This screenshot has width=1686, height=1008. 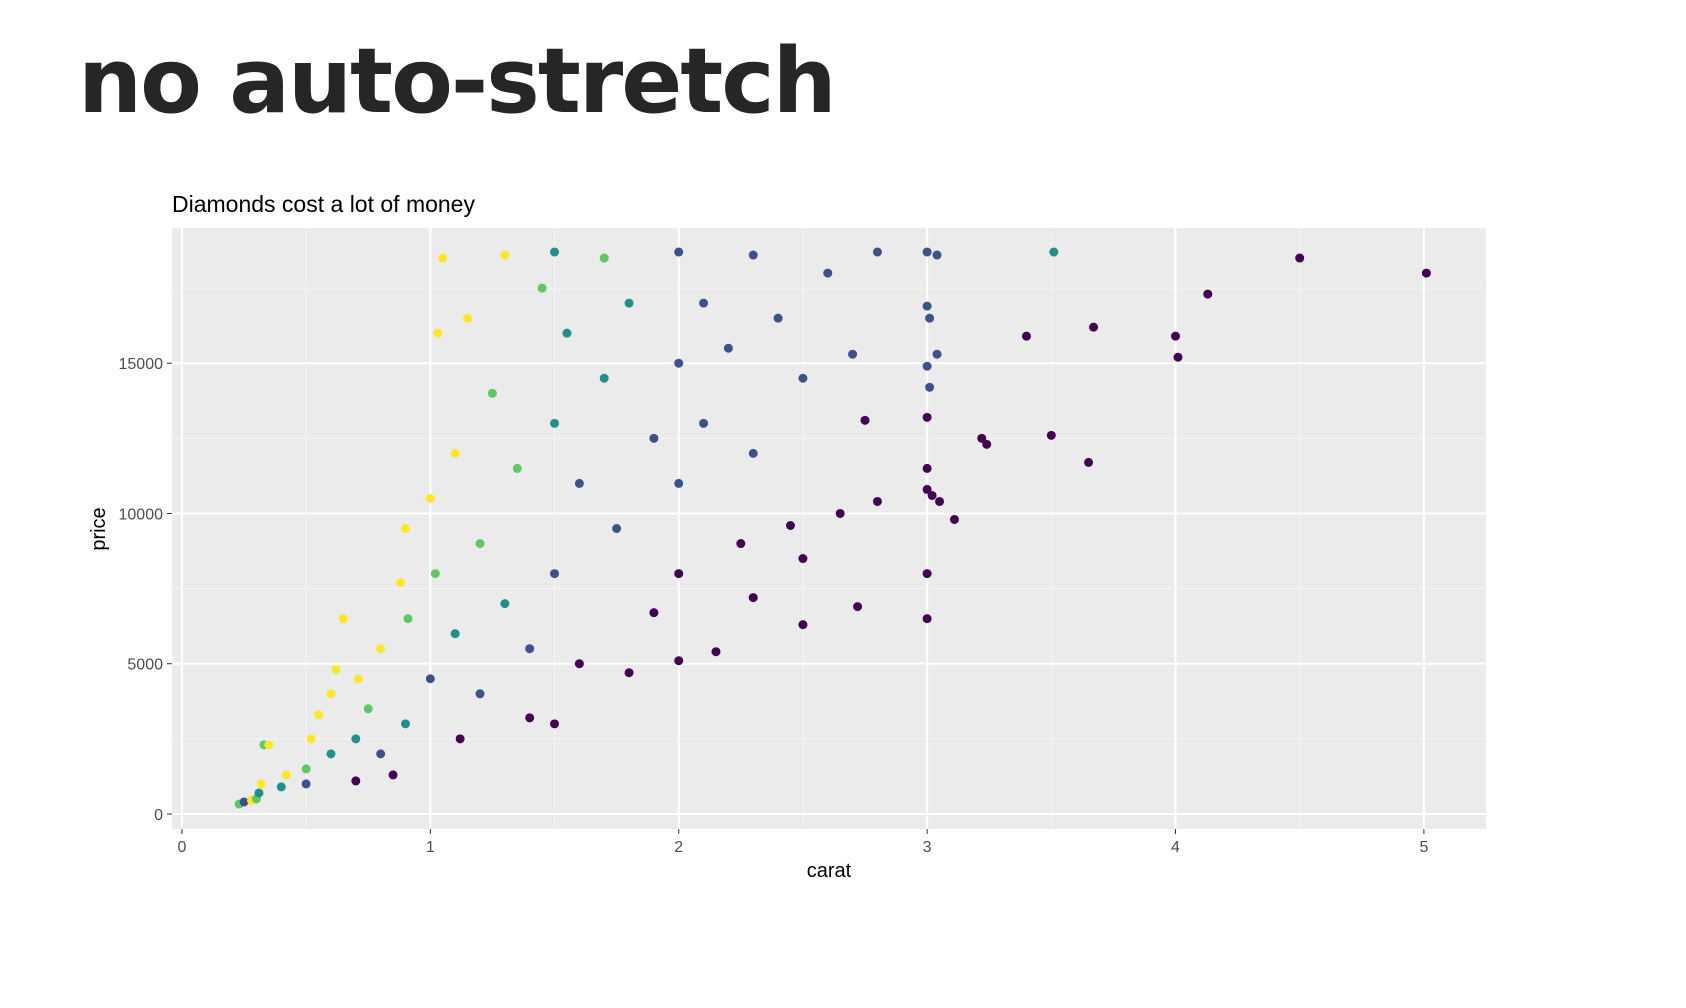 What do you see at coordinates (927, 847) in the screenshot?
I see `x-tick-label: 3` at bounding box center [927, 847].